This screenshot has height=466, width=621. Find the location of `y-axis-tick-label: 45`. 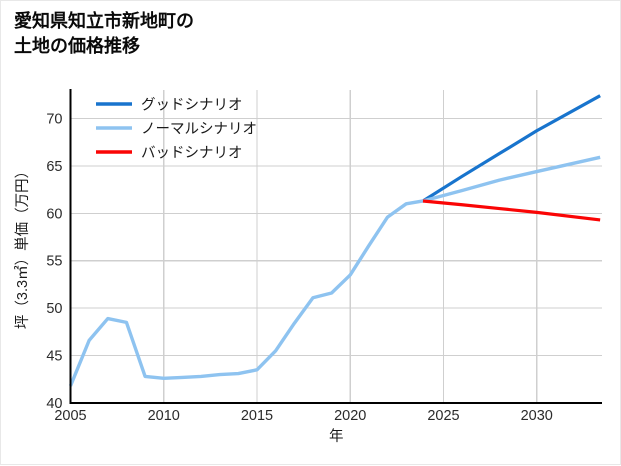

y-axis-tick-label: 45 is located at coordinates (54, 357).